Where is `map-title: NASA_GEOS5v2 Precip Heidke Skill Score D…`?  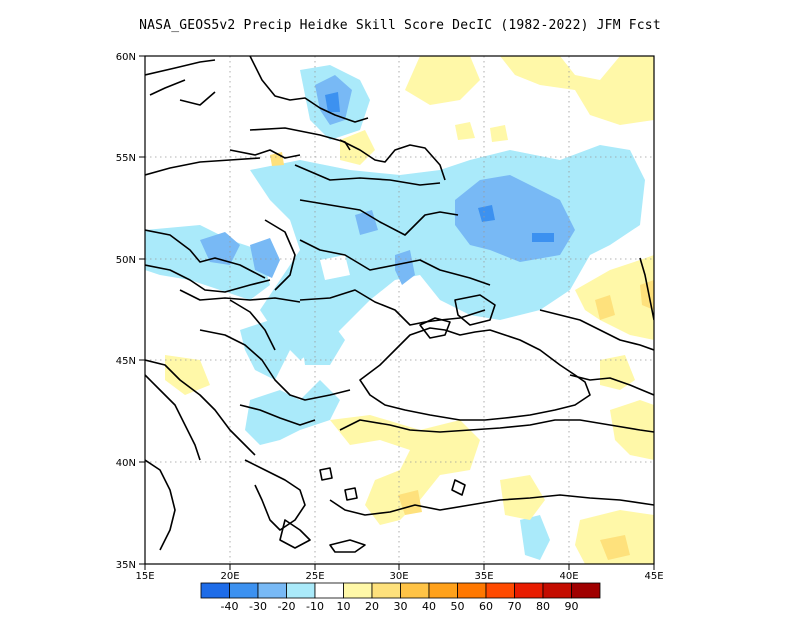
map-title: NASA_GEOS5v2 Precip Heidke Skill Score D… is located at coordinates (400, 25).